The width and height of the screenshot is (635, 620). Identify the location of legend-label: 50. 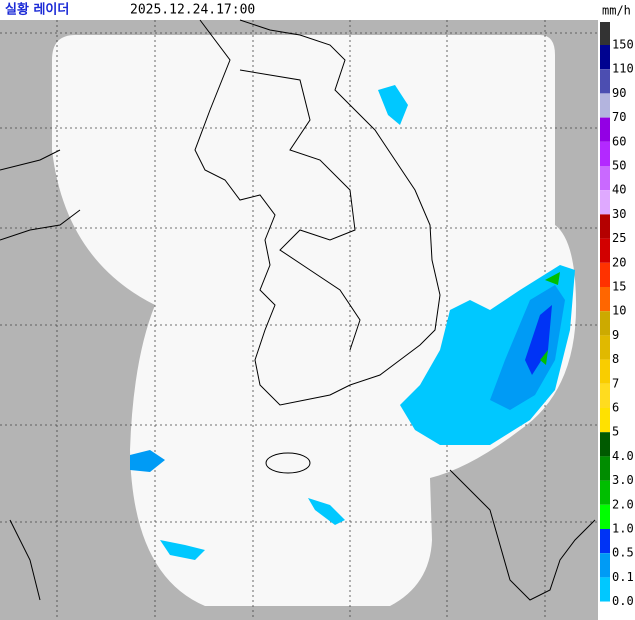
(619, 166).